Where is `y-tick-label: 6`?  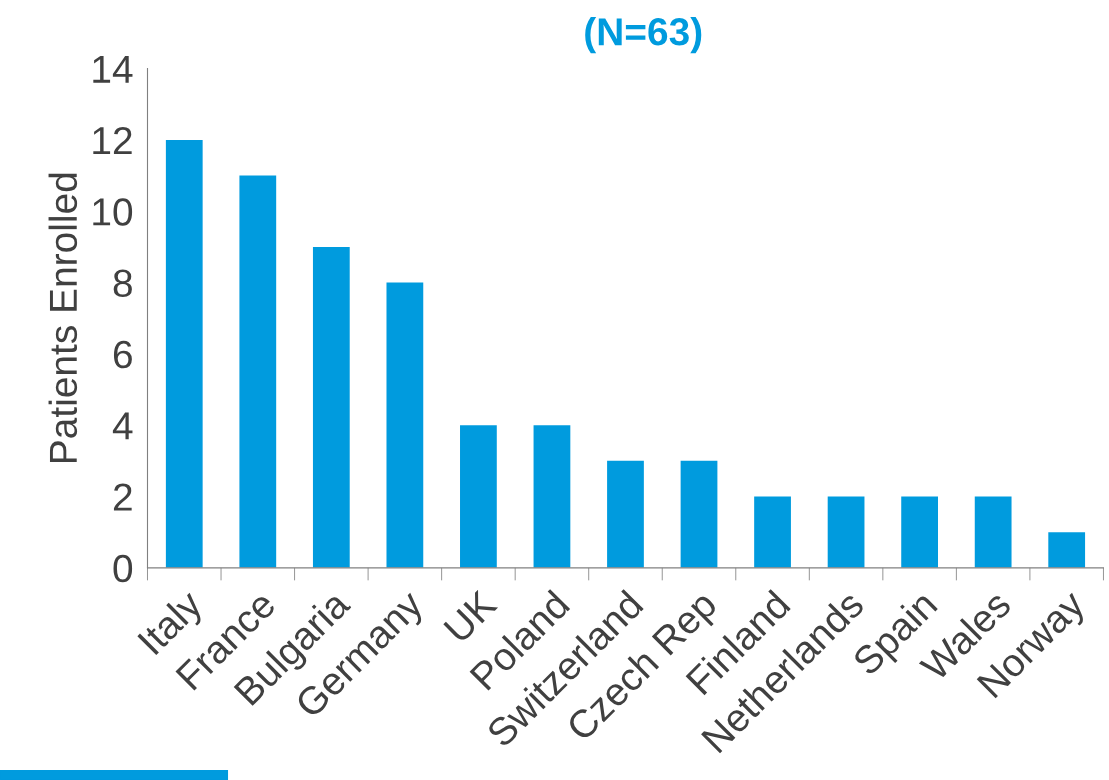
y-tick-label: 6 is located at coordinates (122, 354).